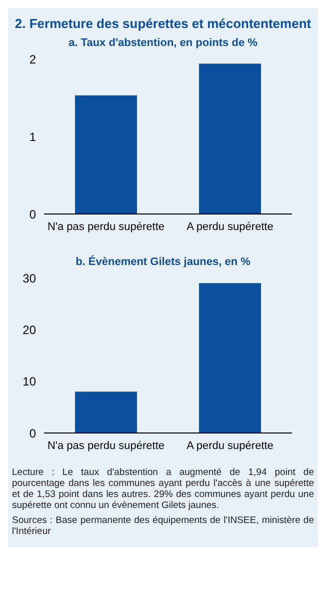  I want to click on y-tick-label: 1, so click(32, 137).